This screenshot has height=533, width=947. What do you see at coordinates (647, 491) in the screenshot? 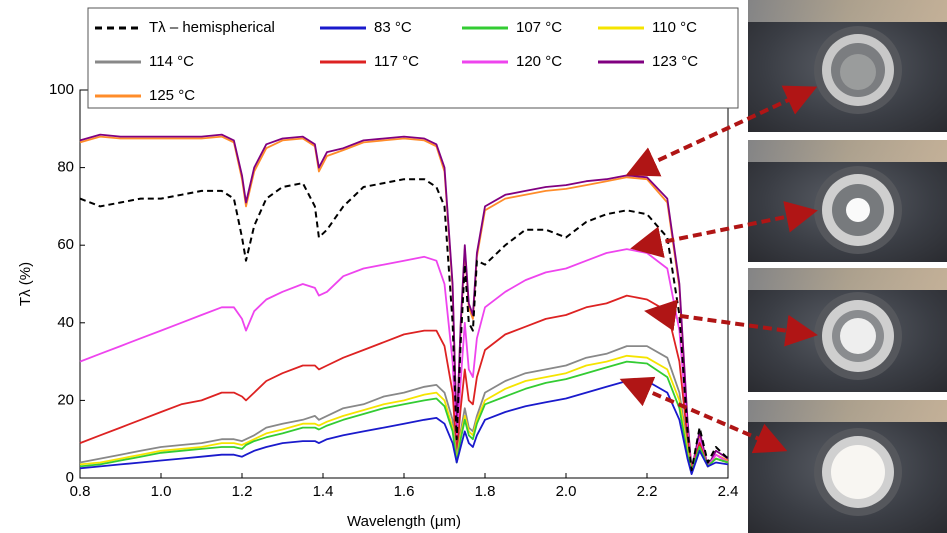
I see `x-tick-label: 2.2` at bounding box center [647, 491].